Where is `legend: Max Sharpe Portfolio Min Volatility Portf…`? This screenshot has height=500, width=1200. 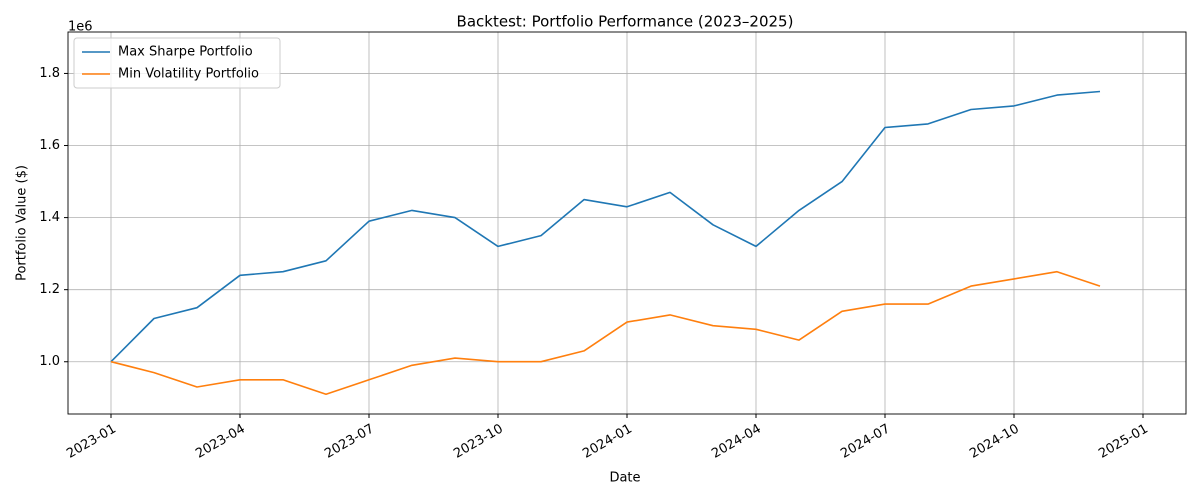 legend: Max Sharpe Portfolio Min Volatility Portf… is located at coordinates (177, 63).